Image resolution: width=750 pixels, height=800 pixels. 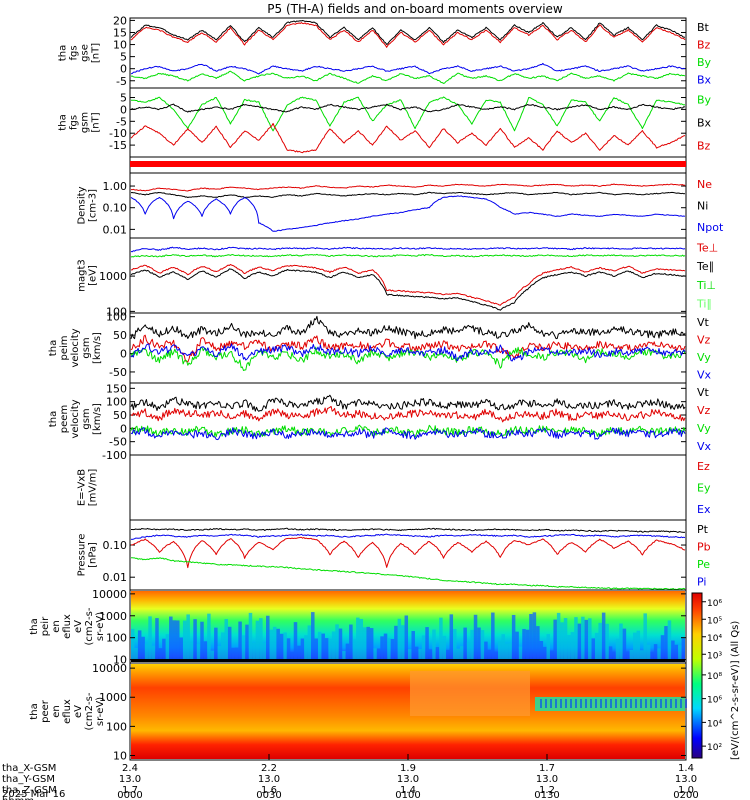 I want to click on y-tick-label: 15, so click(x=120, y=32).